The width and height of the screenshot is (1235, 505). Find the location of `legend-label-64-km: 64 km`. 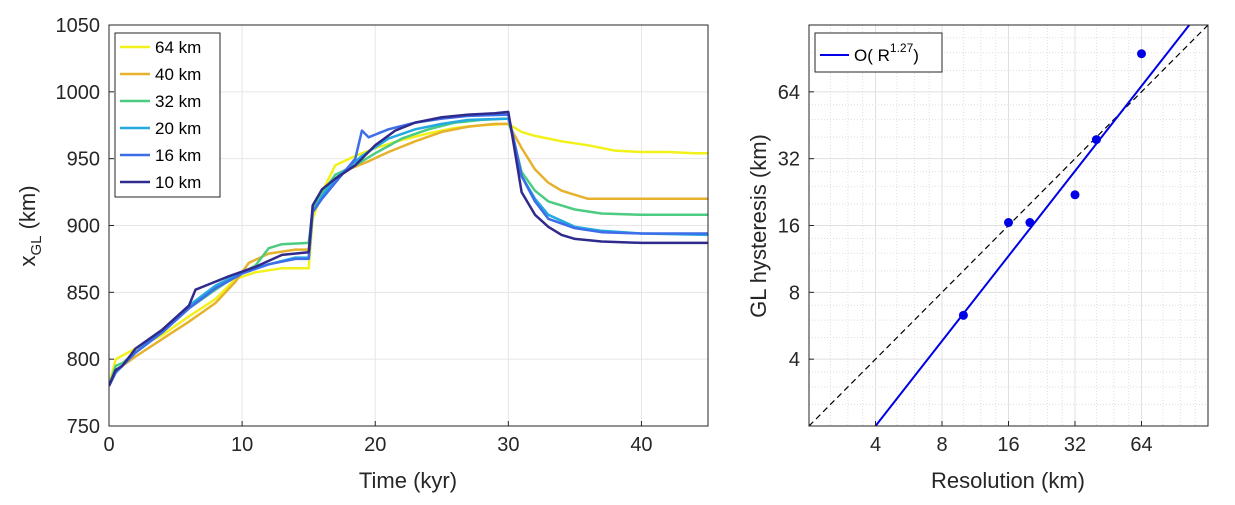

legend-label-64-km: 64 km is located at coordinates (178, 47).